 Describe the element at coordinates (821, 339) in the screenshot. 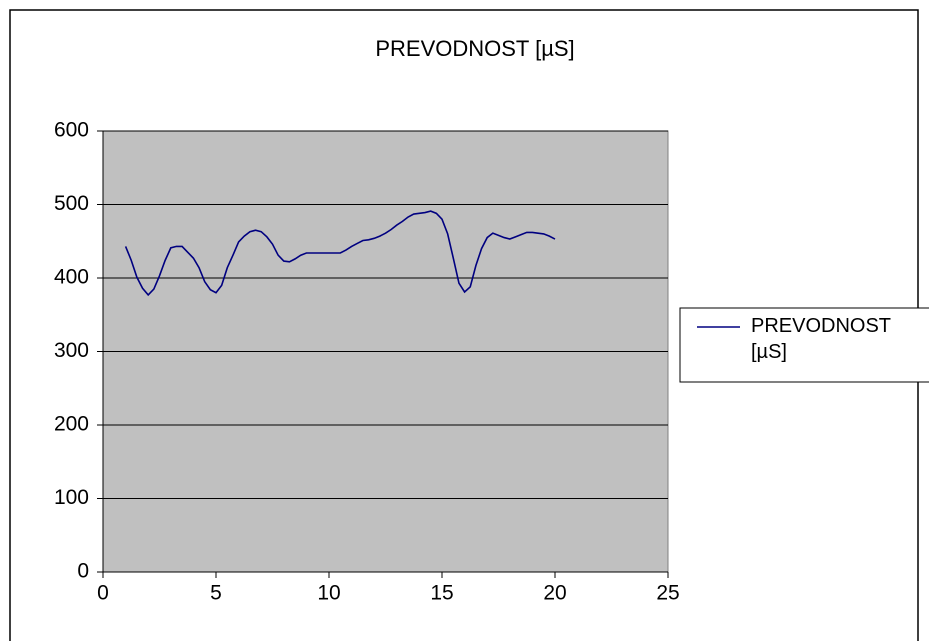

I see `legend-label: PREVODNOST [µS]` at that location.